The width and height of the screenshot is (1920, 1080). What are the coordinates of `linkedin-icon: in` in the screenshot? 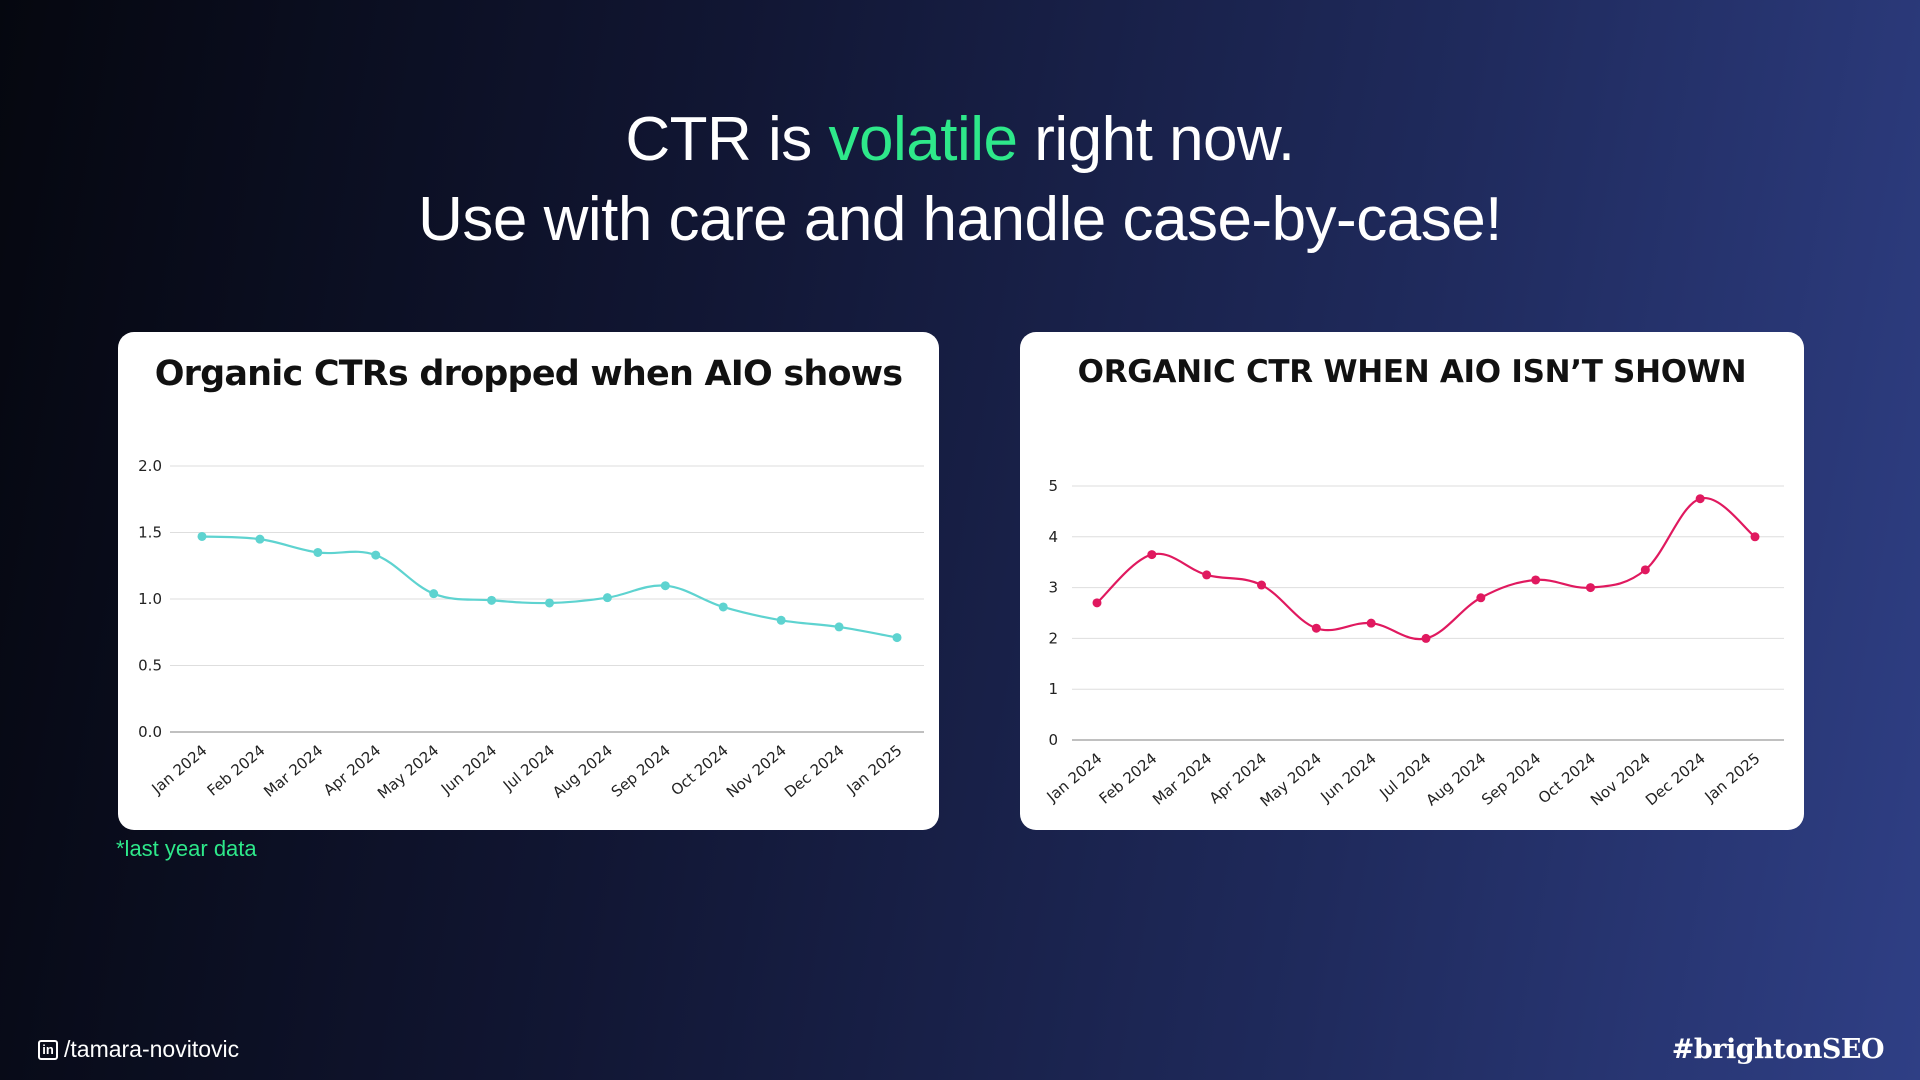 It's located at (48, 1049).